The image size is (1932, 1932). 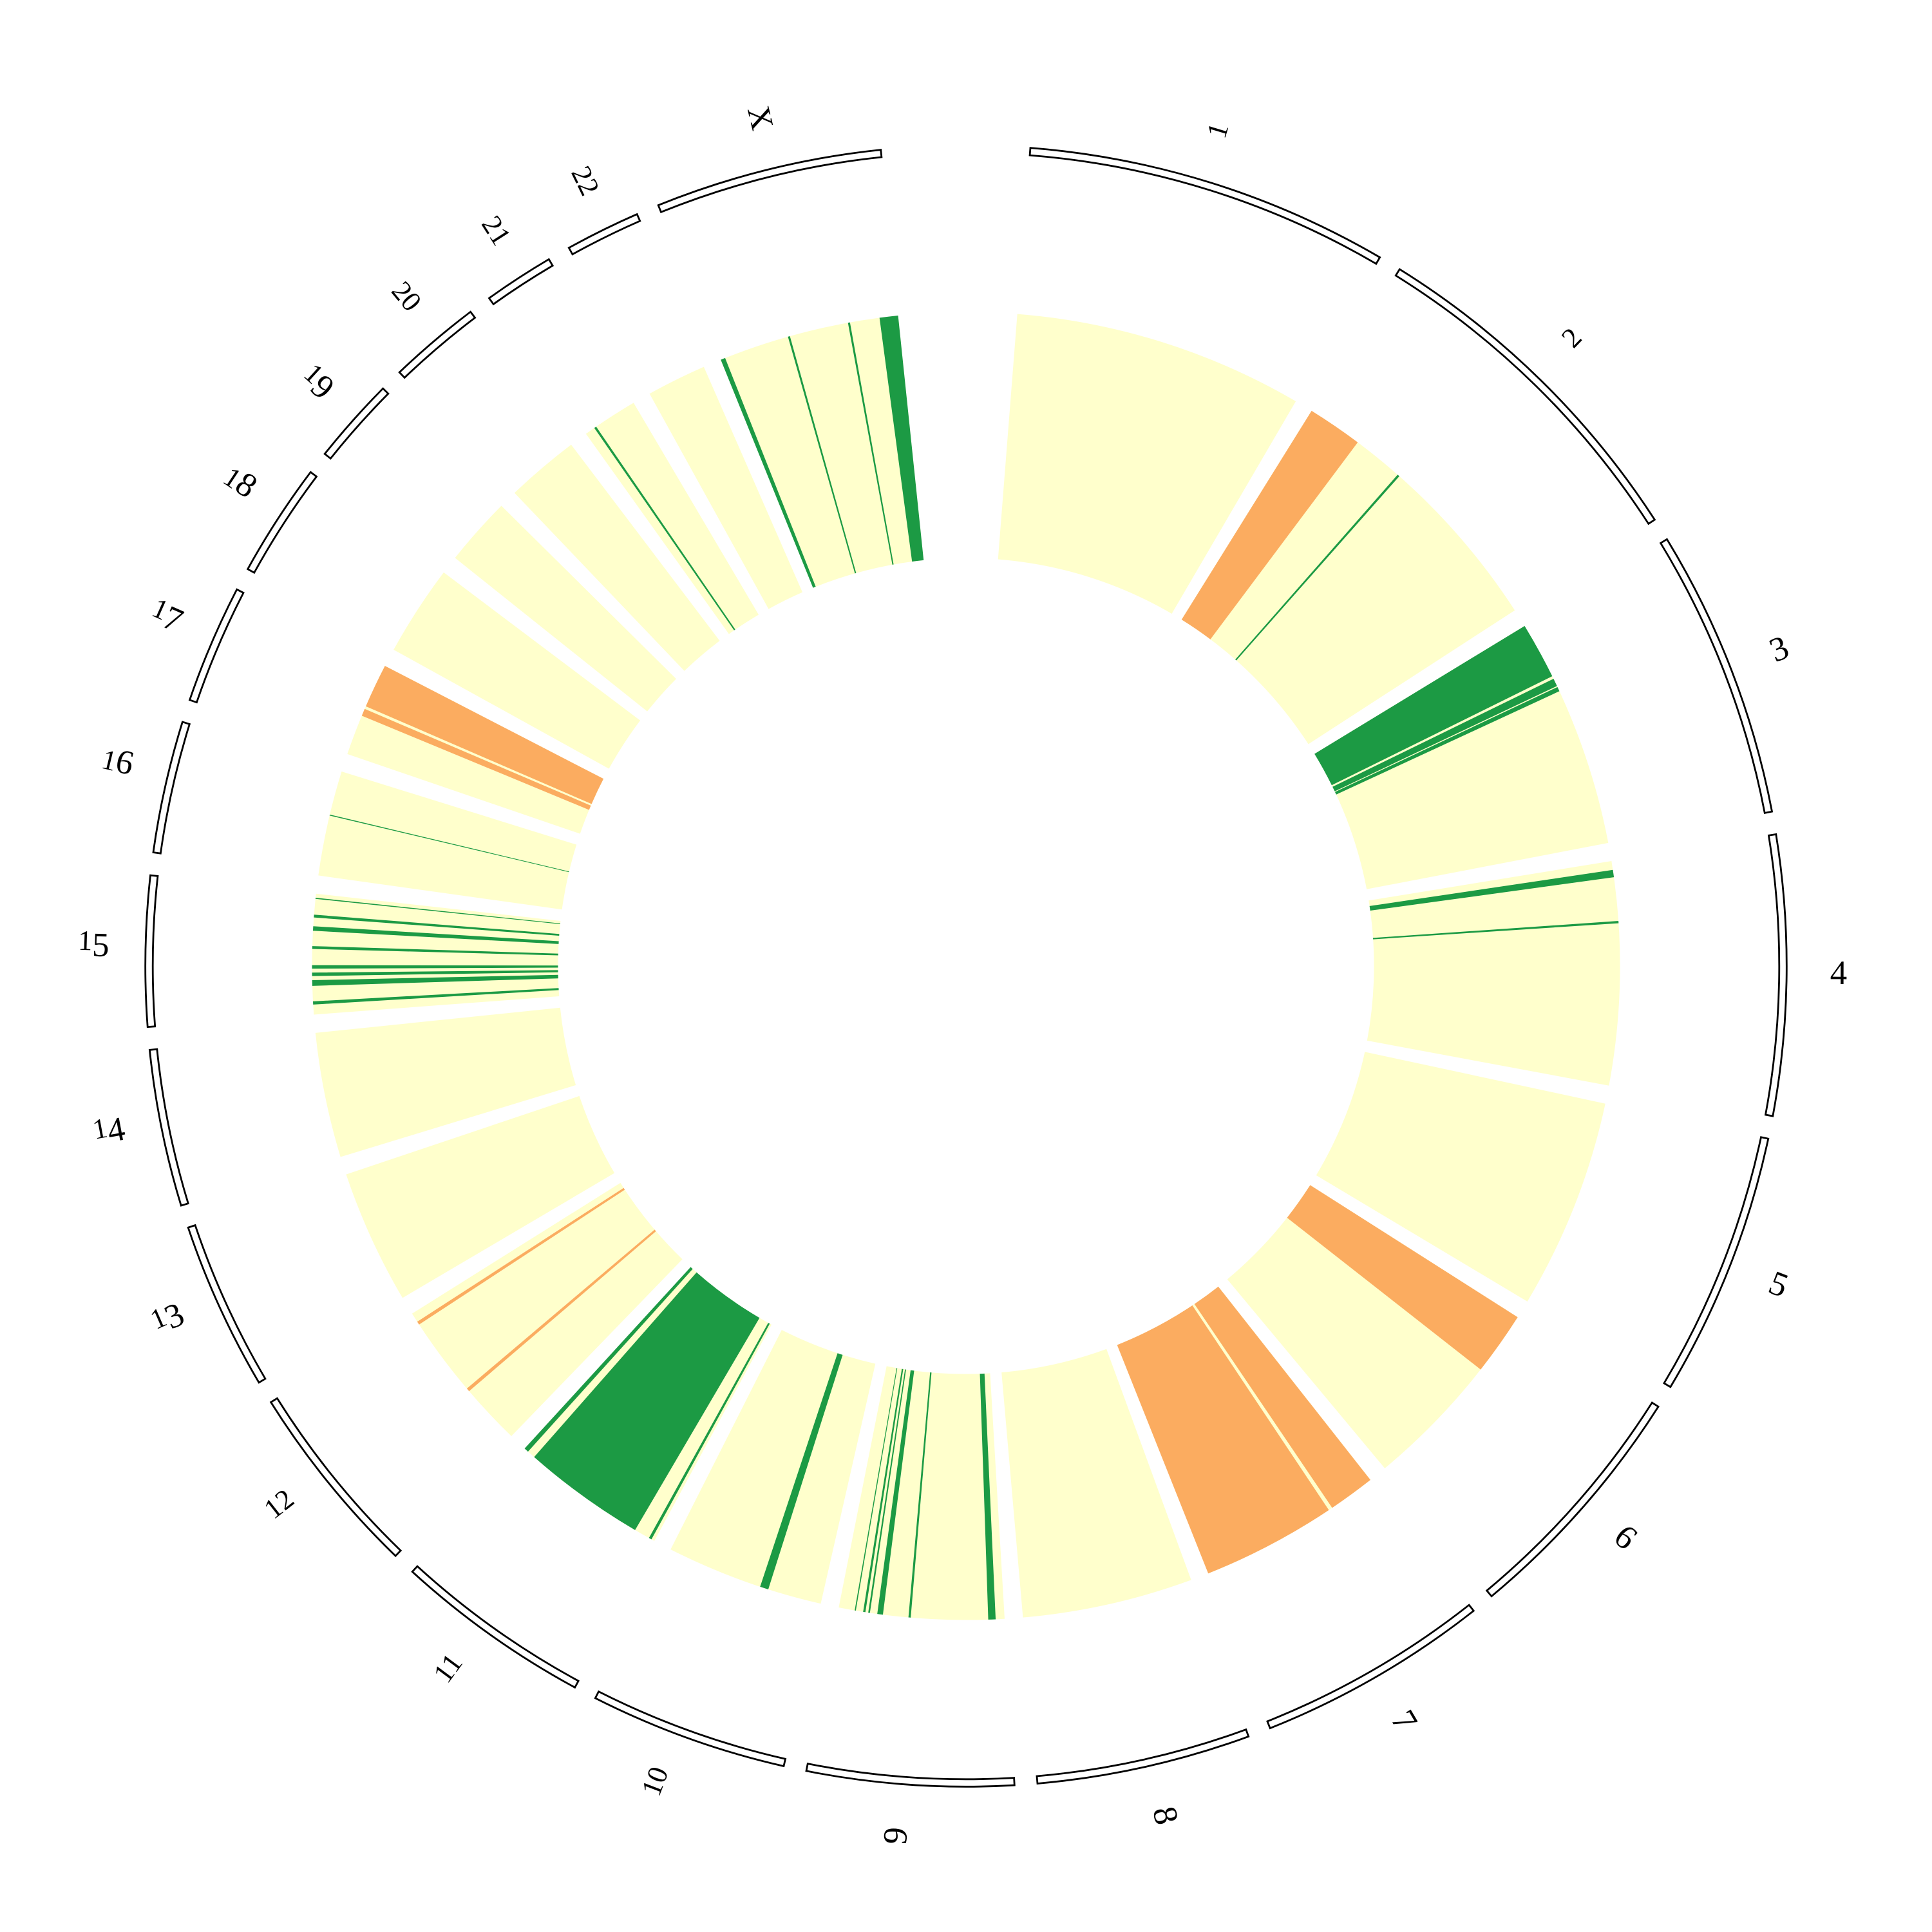 I want to click on svg-text: 15, so click(x=93, y=944).